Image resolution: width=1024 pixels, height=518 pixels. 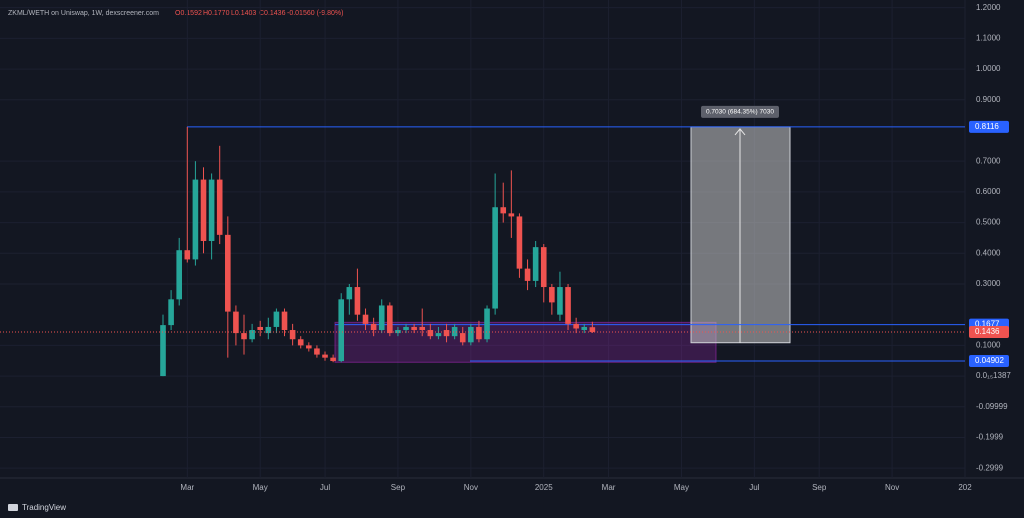 What do you see at coordinates (544, 487) in the screenshot?
I see `x-tick-label: 2025` at bounding box center [544, 487].